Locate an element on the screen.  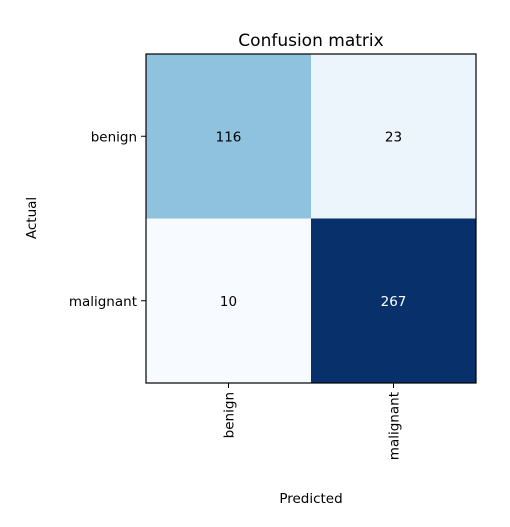
y-tick-label: benign is located at coordinates (114, 137).